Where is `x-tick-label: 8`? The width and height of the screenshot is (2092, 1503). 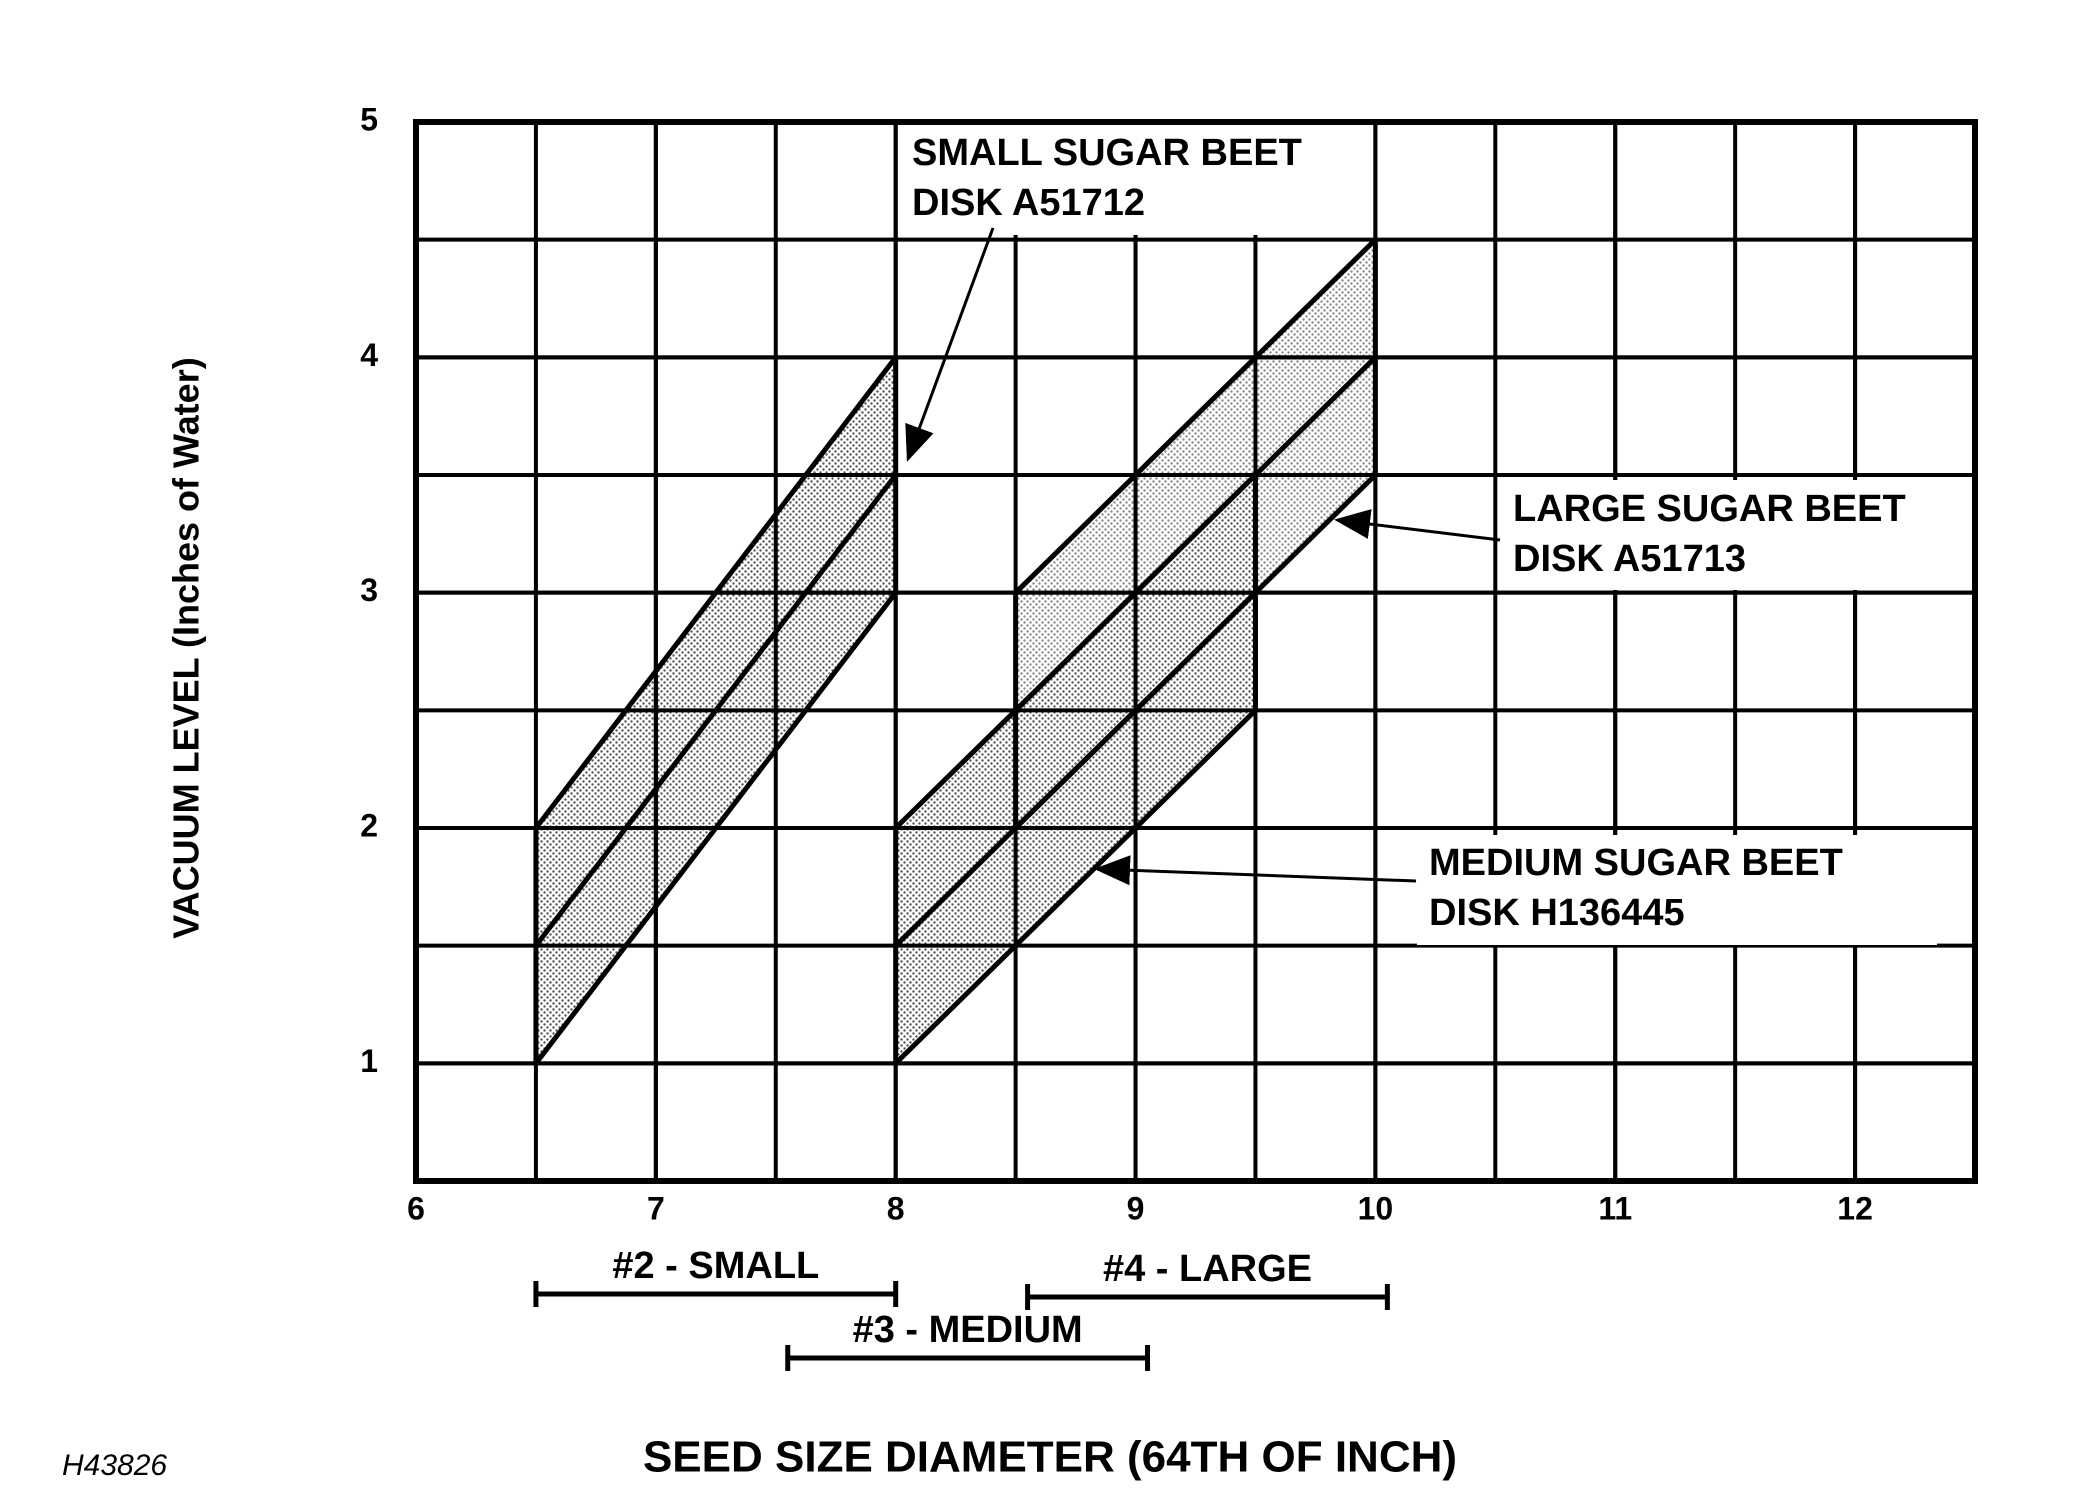
x-tick-label: 8 is located at coordinates (896, 1208).